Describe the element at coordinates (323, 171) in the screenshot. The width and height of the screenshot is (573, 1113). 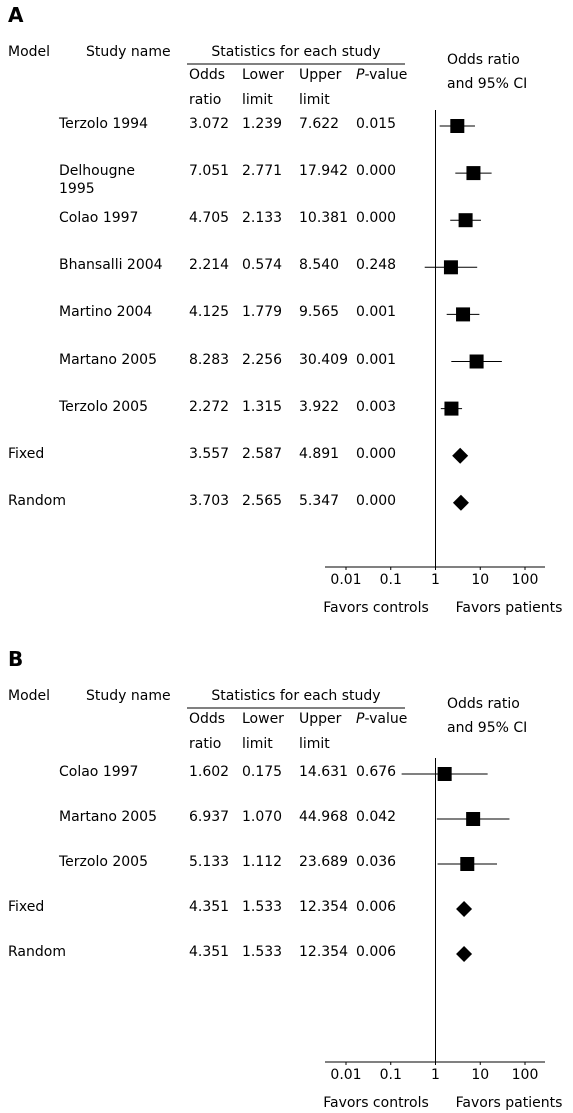
I see `upper-limit: 17.942` at that location.